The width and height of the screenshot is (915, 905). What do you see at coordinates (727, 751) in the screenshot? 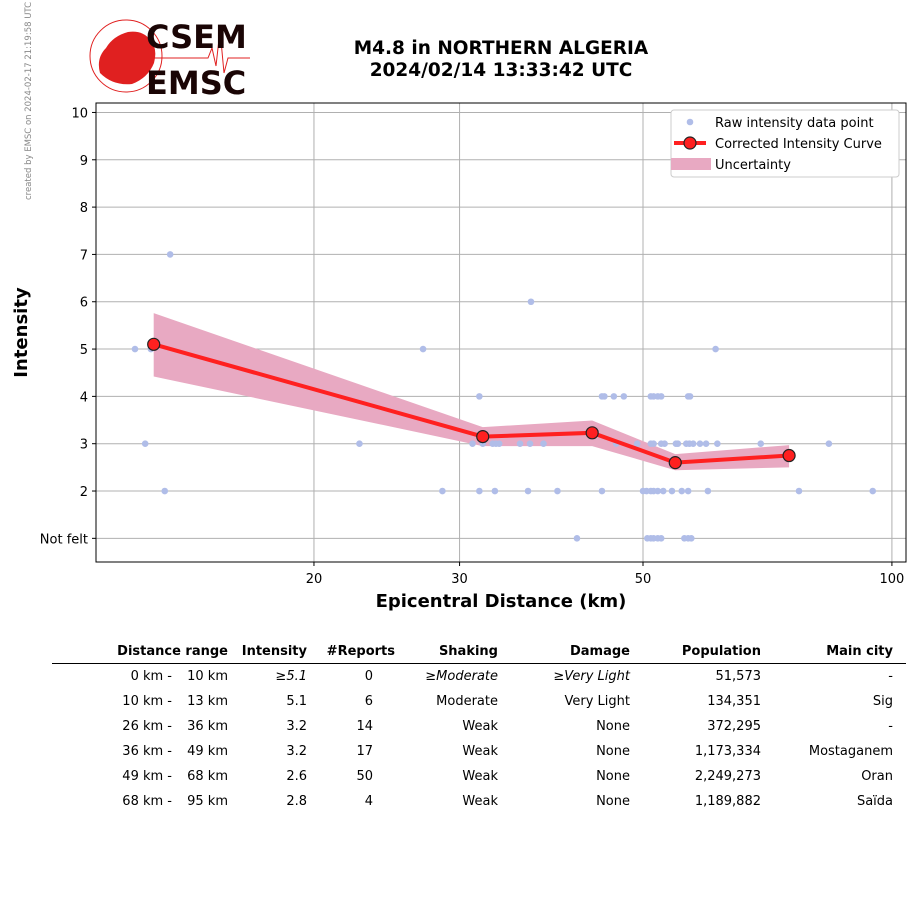
I see `row-population: 1,173,334` at bounding box center [727, 751].